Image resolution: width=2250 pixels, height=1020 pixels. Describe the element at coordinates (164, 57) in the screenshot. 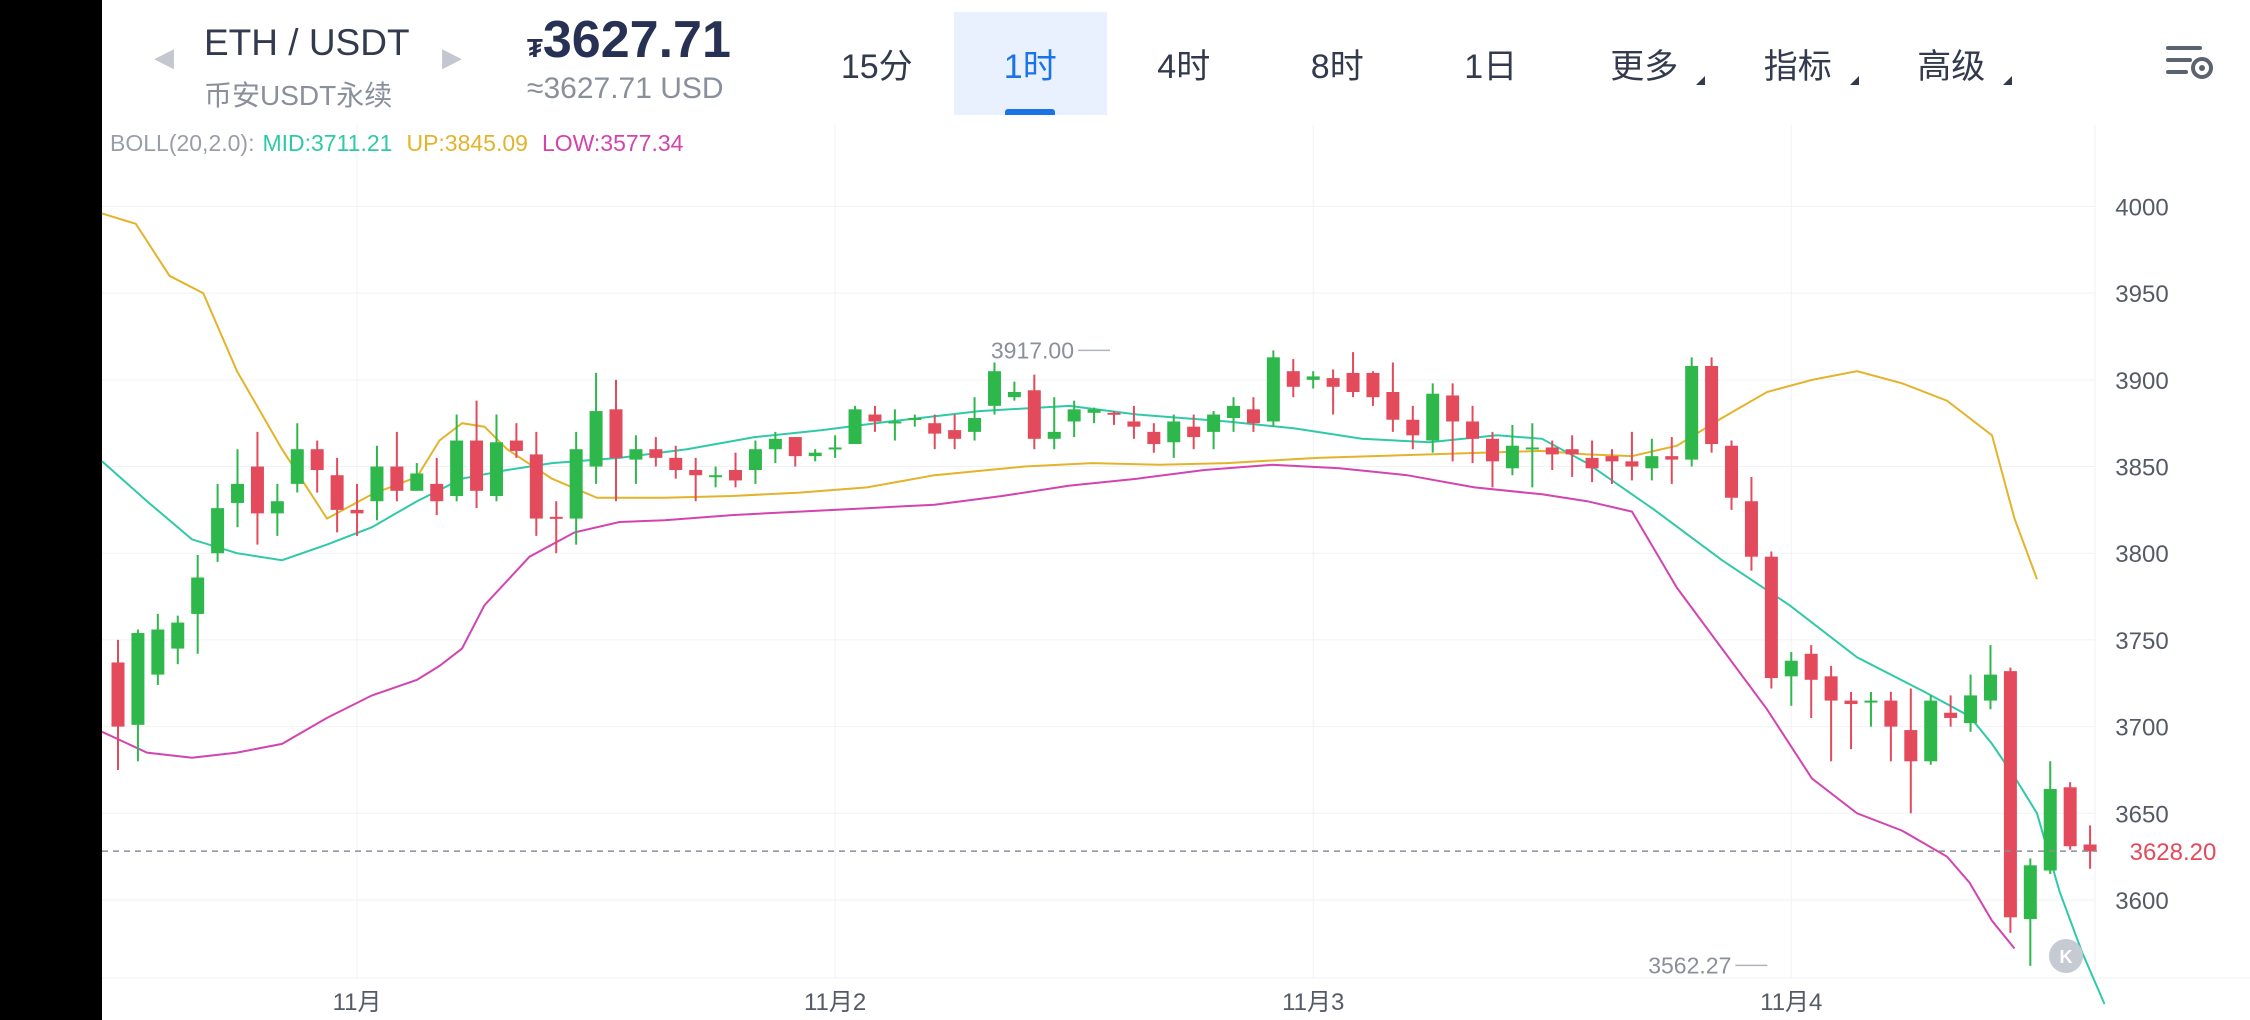

I see `triangle-left-icon: ◀` at that location.